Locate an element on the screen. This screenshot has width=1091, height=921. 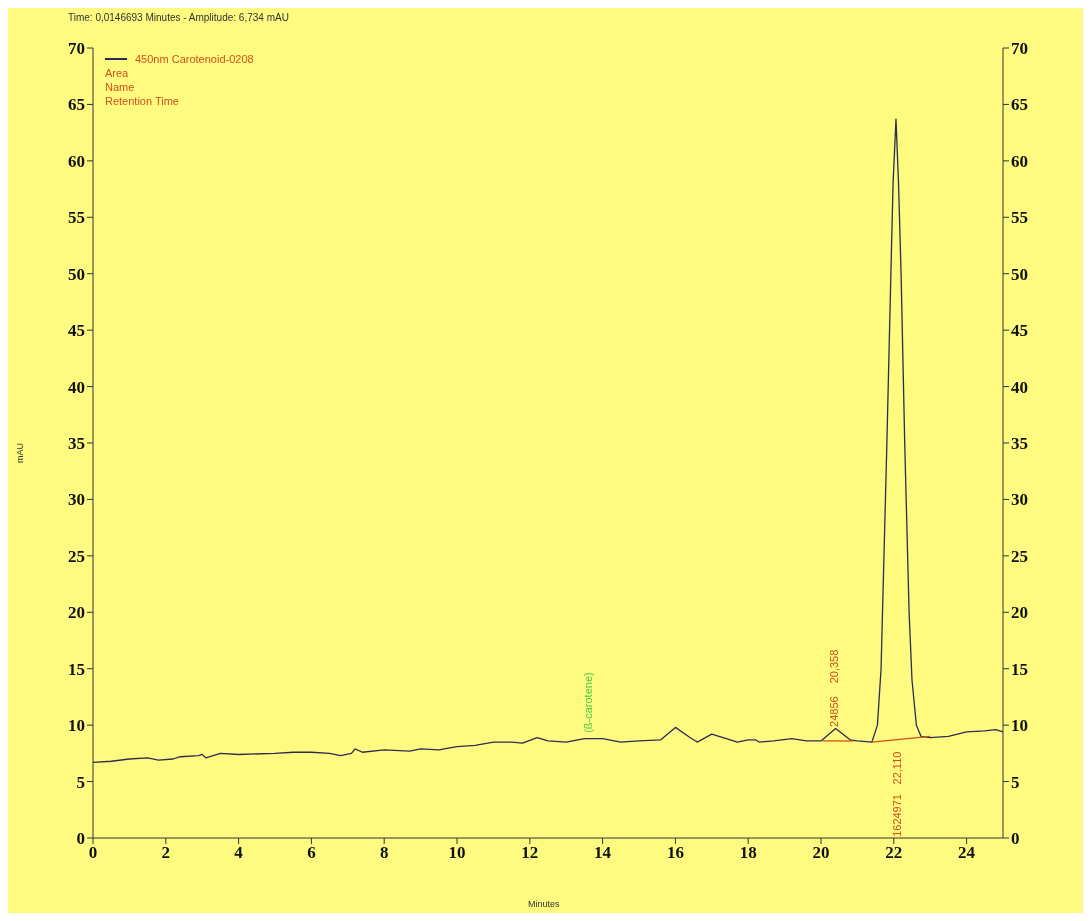
x-tick-label: 4 is located at coordinates (239, 853).